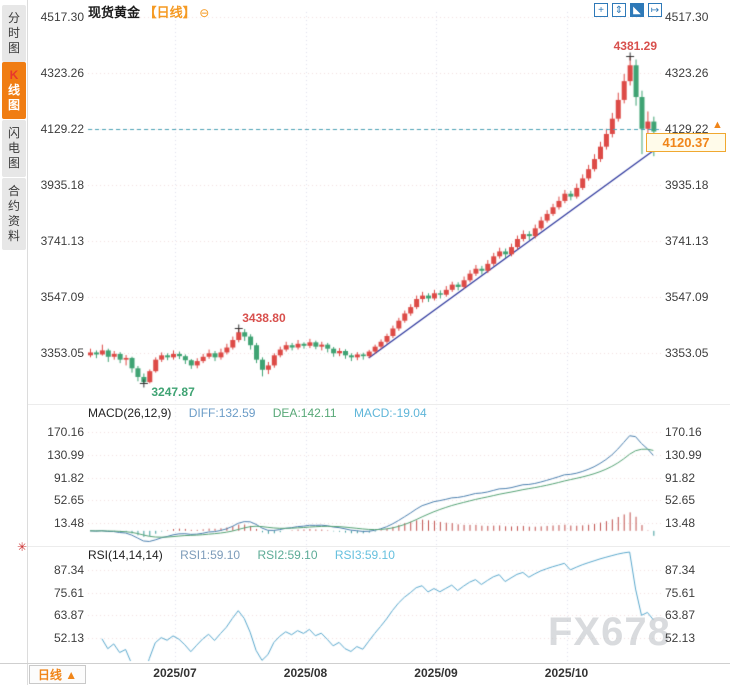  What do you see at coordinates (379, 546) in the screenshot?
I see `macd-rsi-divider` at bounding box center [379, 546].